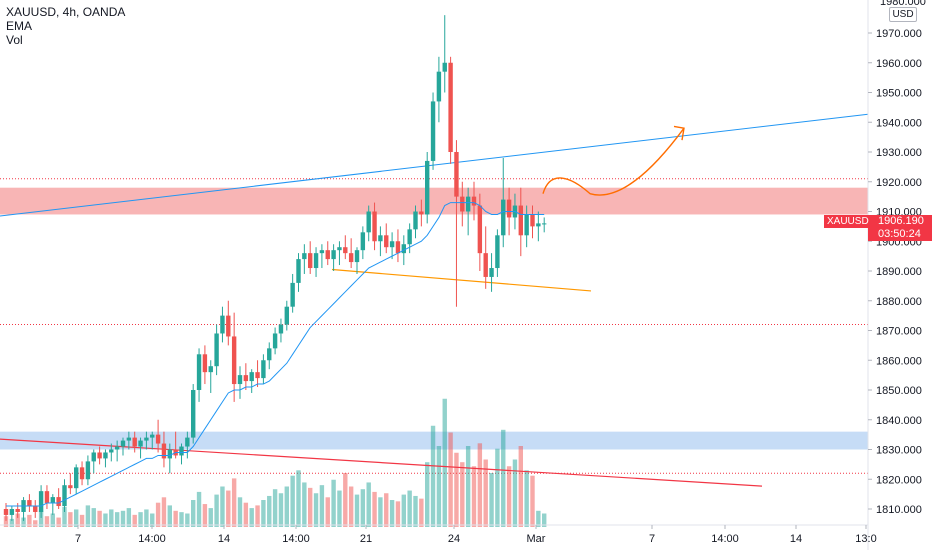 This screenshot has width=932, height=550. I want to click on forecast-arrow, so click(613, 161).